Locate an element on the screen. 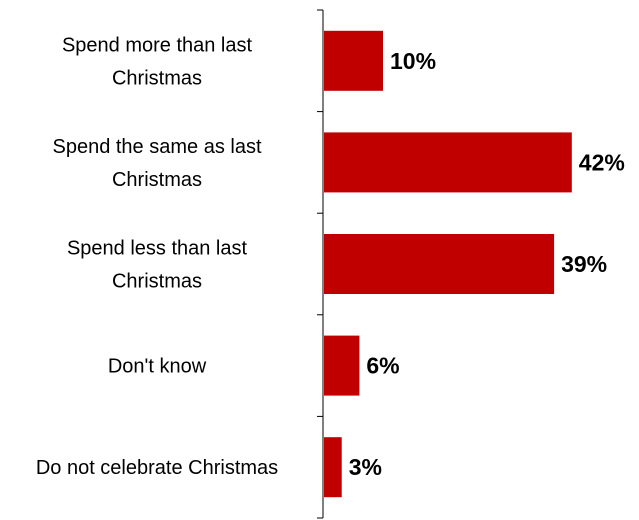 This screenshot has height=520, width=639. category-label: Spend more than last Christmas is located at coordinates (157, 61).